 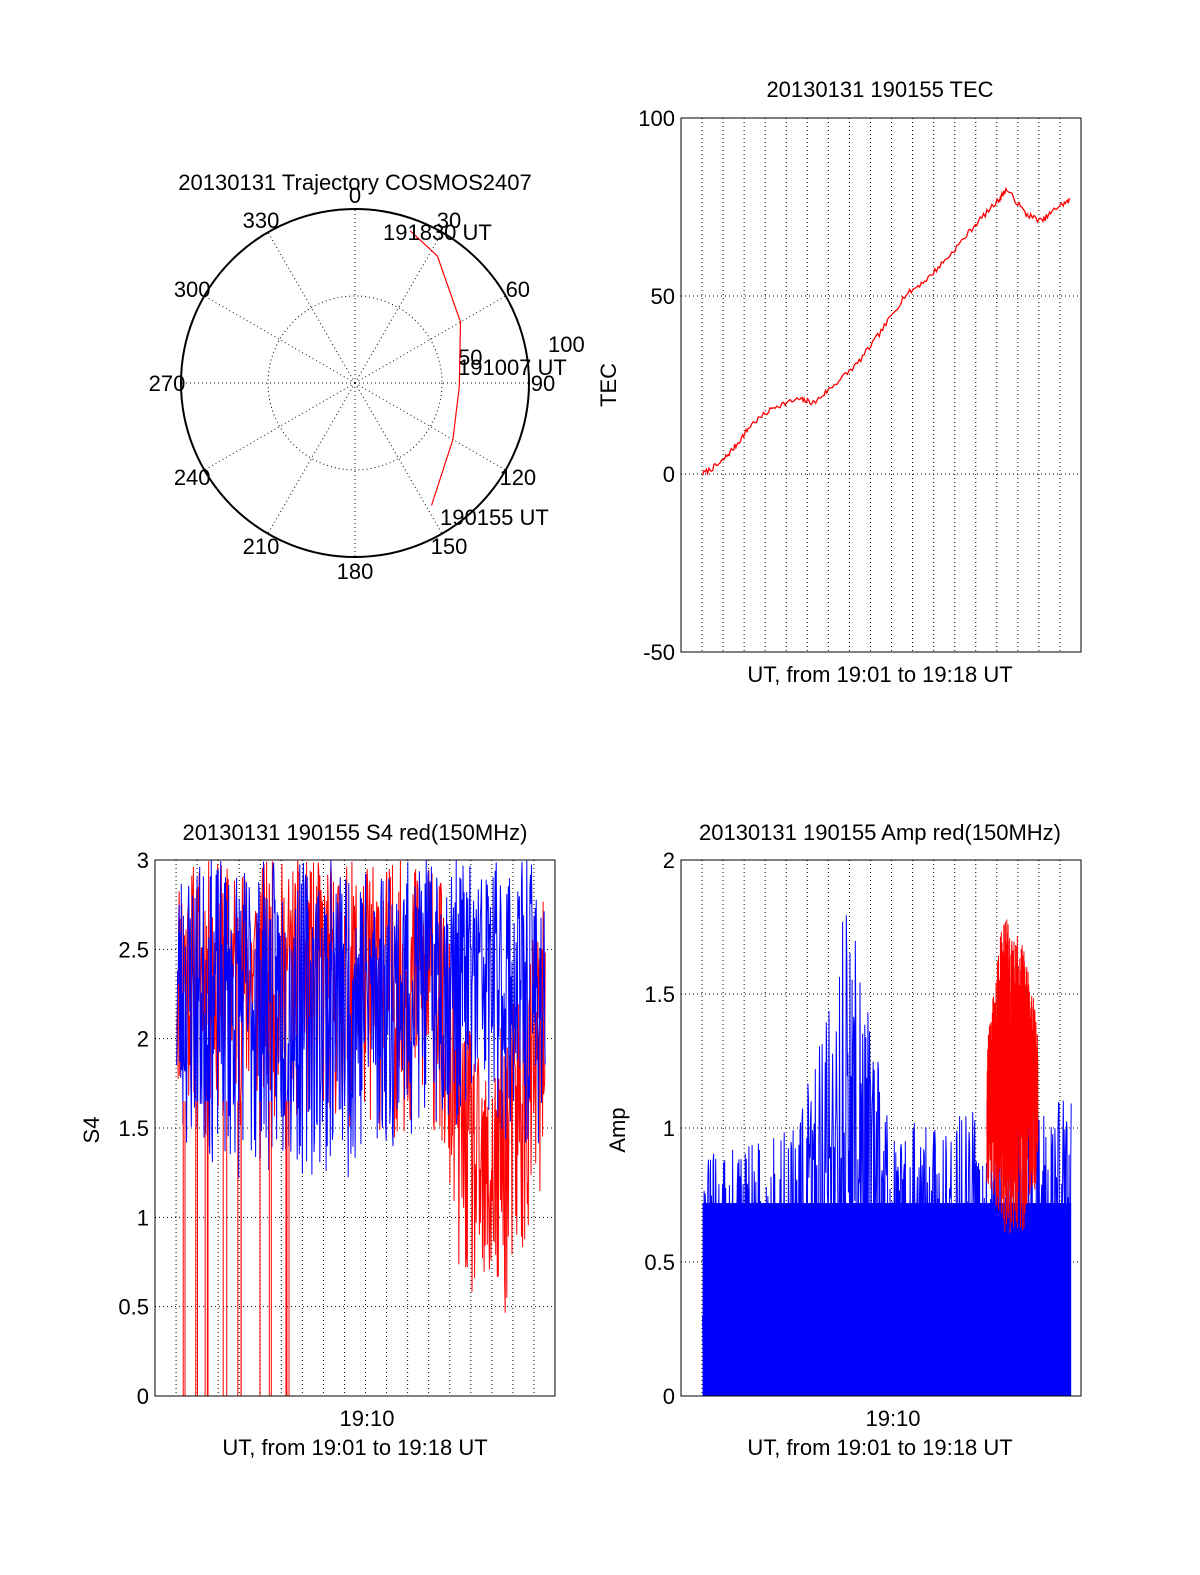 What do you see at coordinates (512, 367) in the screenshot?
I see `trajectory-mid-label: 191007 UT` at bounding box center [512, 367].